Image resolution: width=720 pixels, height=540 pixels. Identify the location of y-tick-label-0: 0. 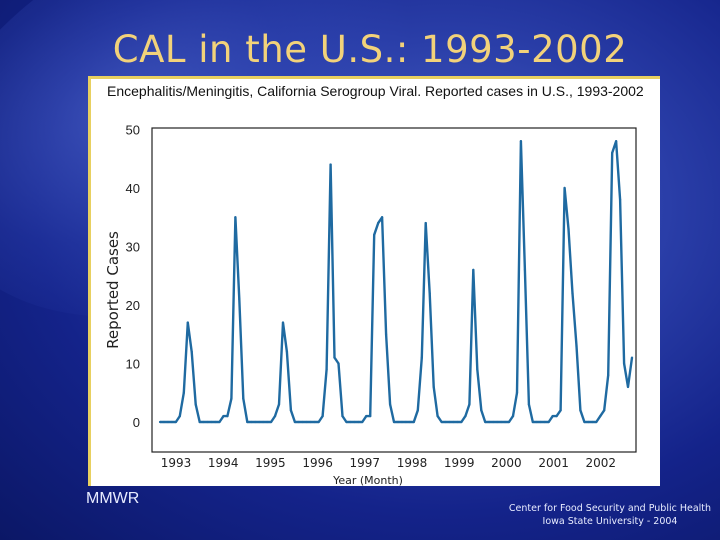
(136, 422).